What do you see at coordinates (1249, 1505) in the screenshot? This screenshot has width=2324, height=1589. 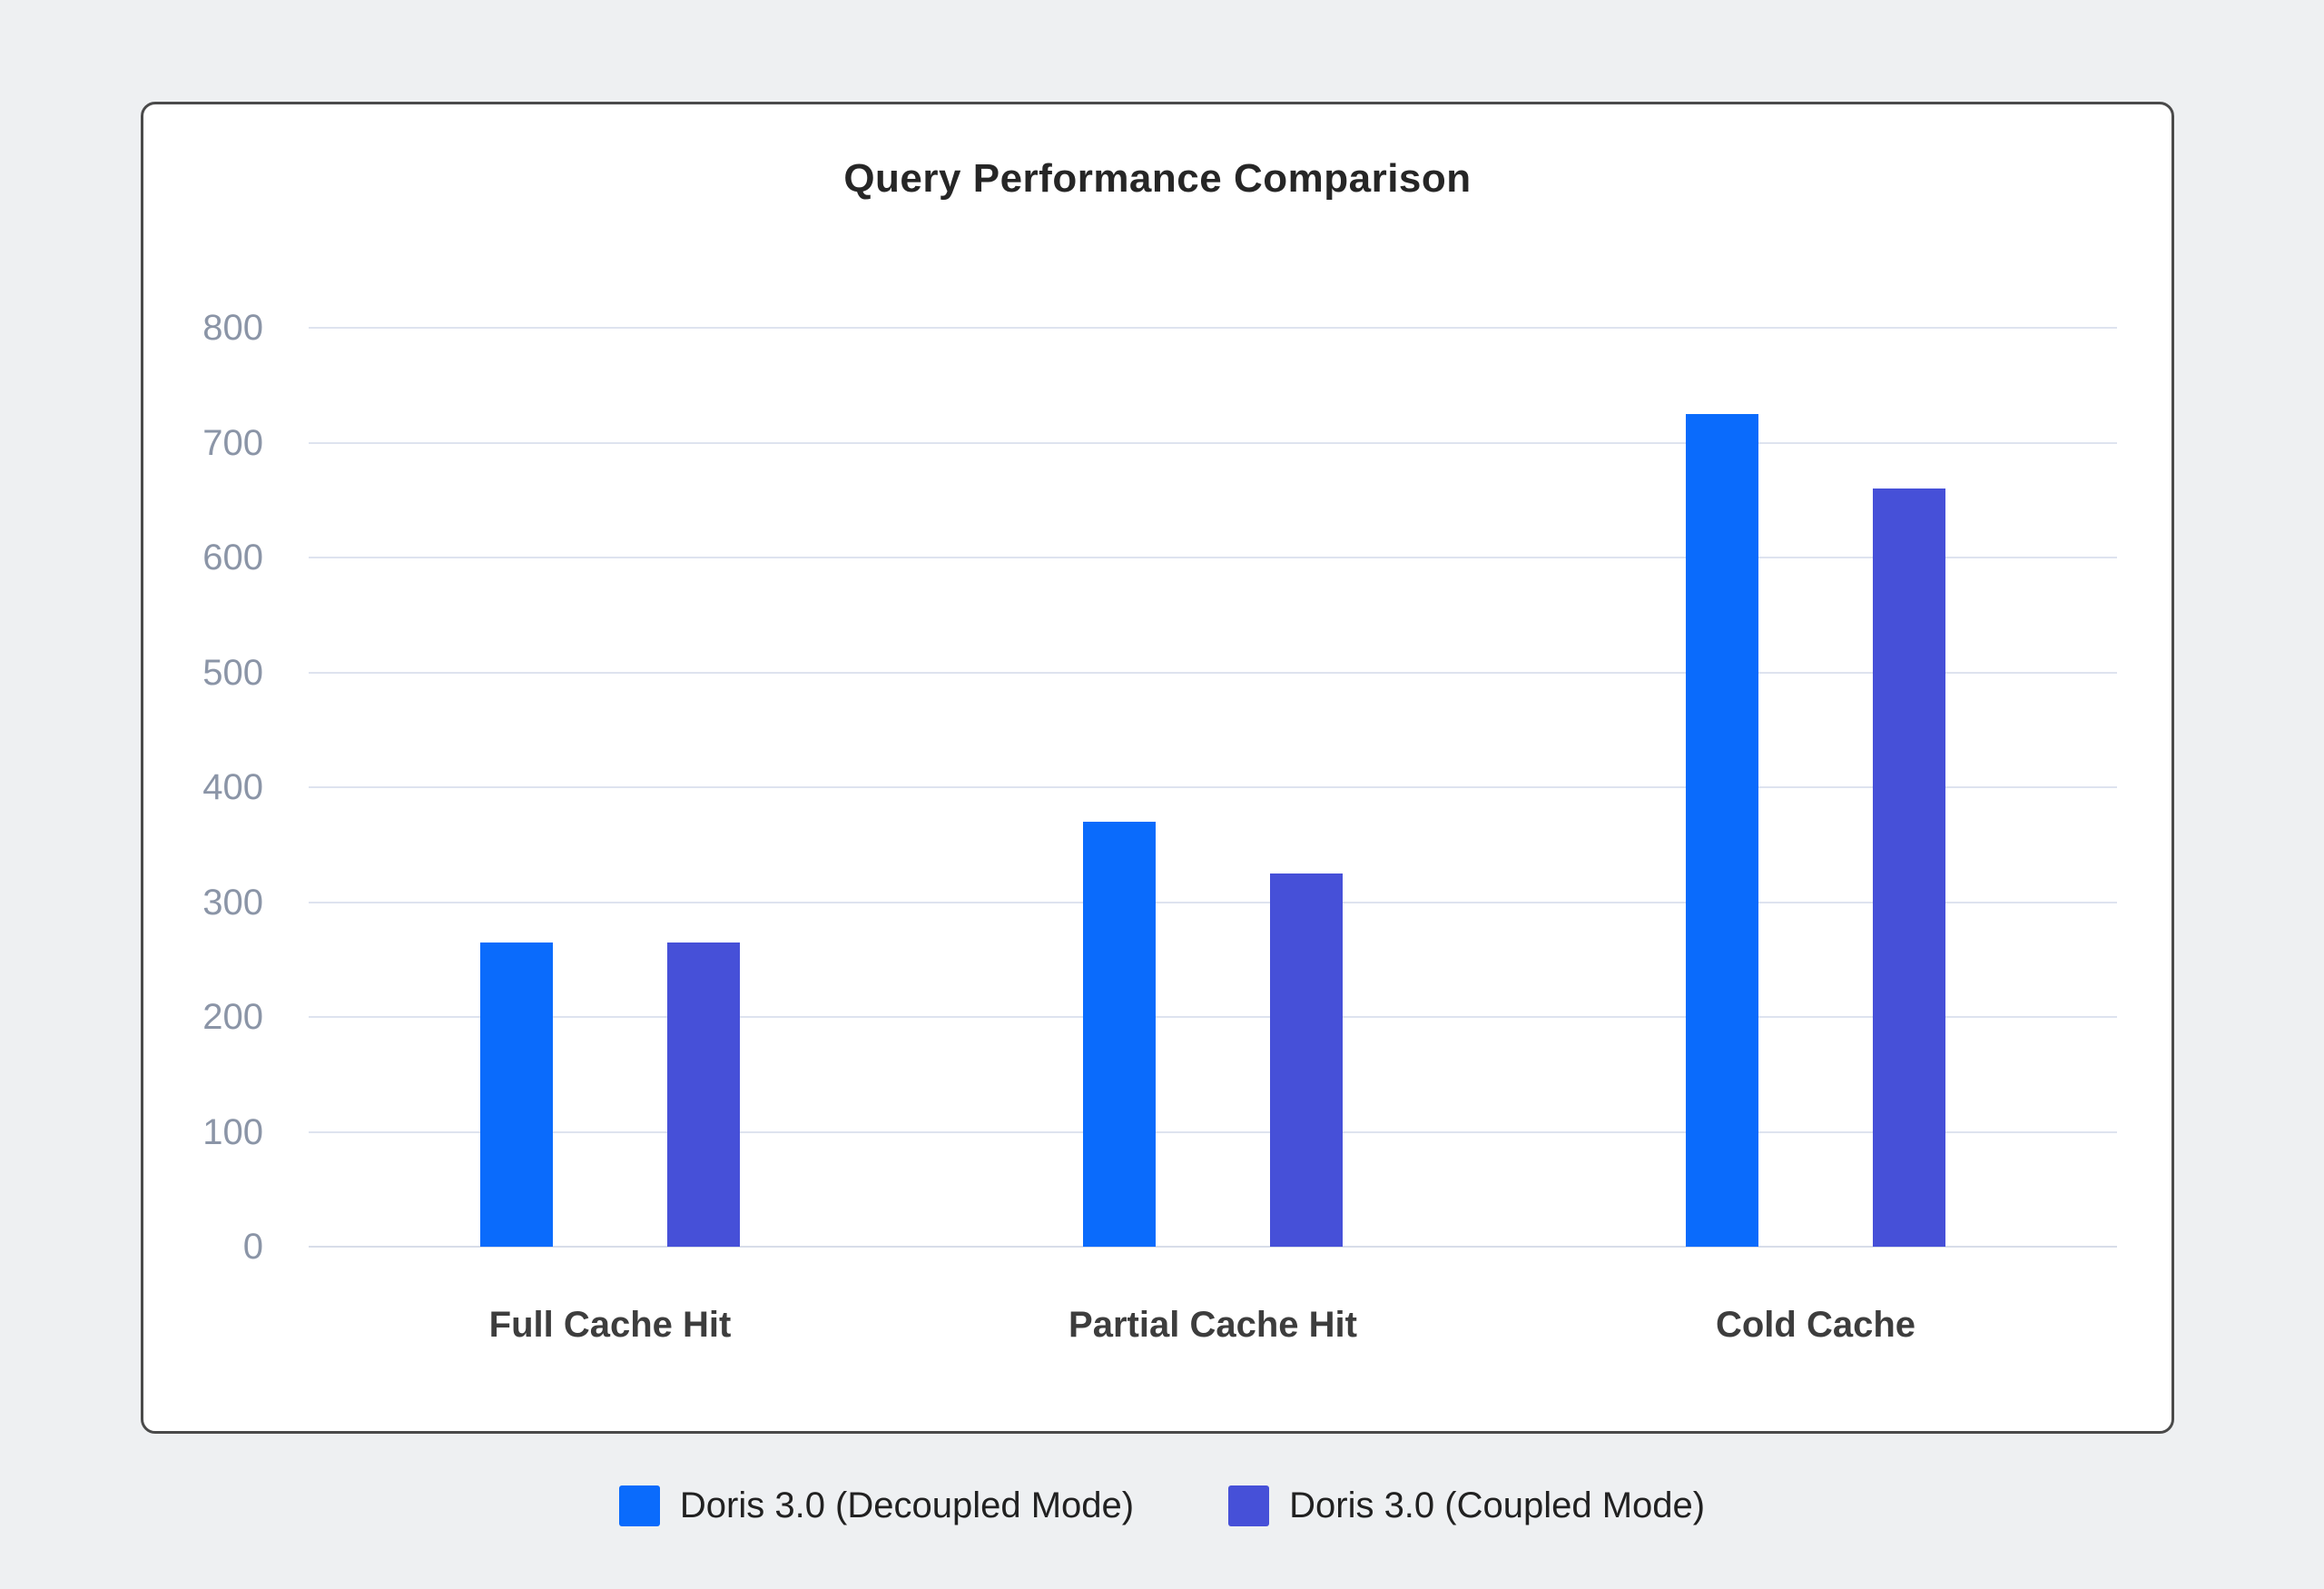 I see `legend-swatch-doris-3-0-coupled-mode` at bounding box center [1249, 1505].